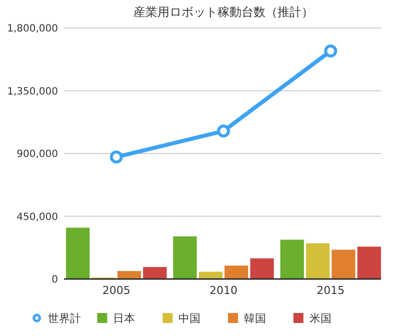 This screenshot has height=336, width=393. I want to click on legend-label: 韓国, so click(255, 318).